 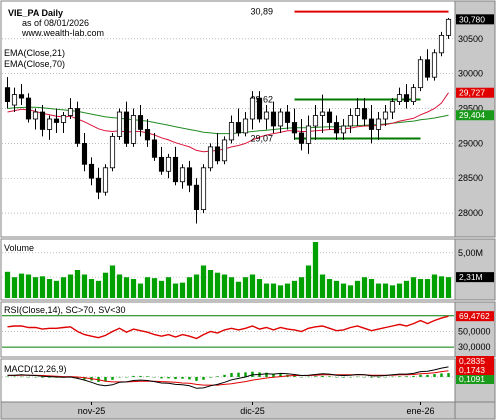 I want to click on rsi-tick-label: 50,0000, so click(x=474, y=331).